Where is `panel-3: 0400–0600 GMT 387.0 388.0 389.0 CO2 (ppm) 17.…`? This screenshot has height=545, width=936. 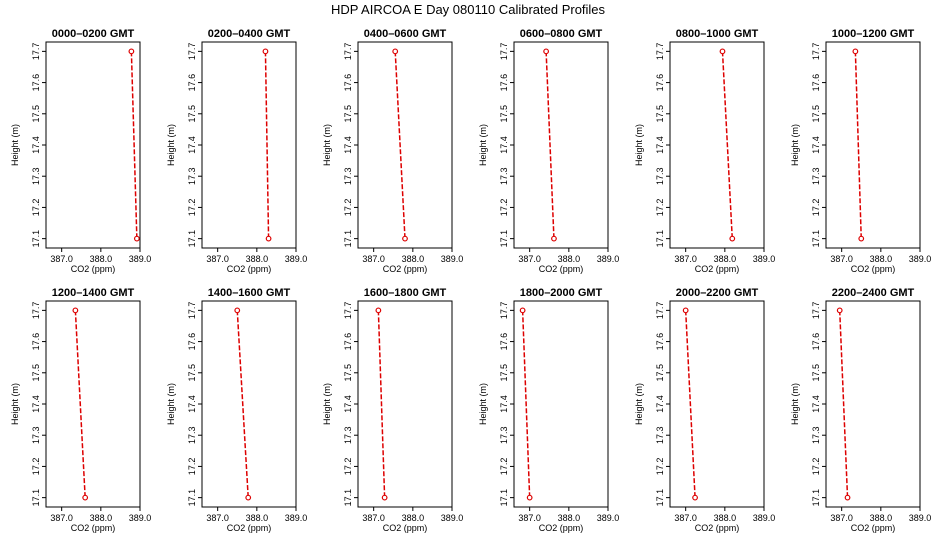
panel-3: 0400–0600 GMT 387.0 388.0 389.0 CO2 (ppm) 17.… is located at coordinates (392, 151).